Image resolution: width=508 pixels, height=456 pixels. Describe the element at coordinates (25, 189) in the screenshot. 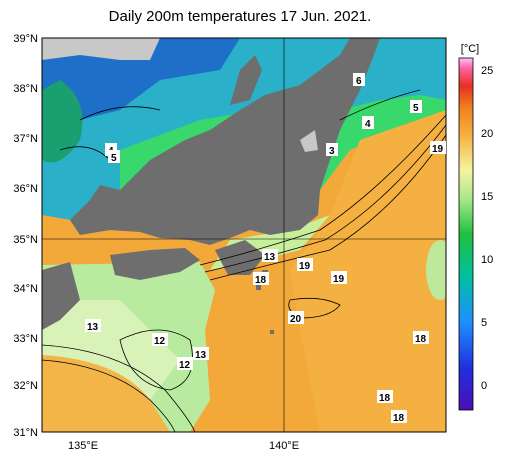

I see `lat-label: 36°N` at that location.